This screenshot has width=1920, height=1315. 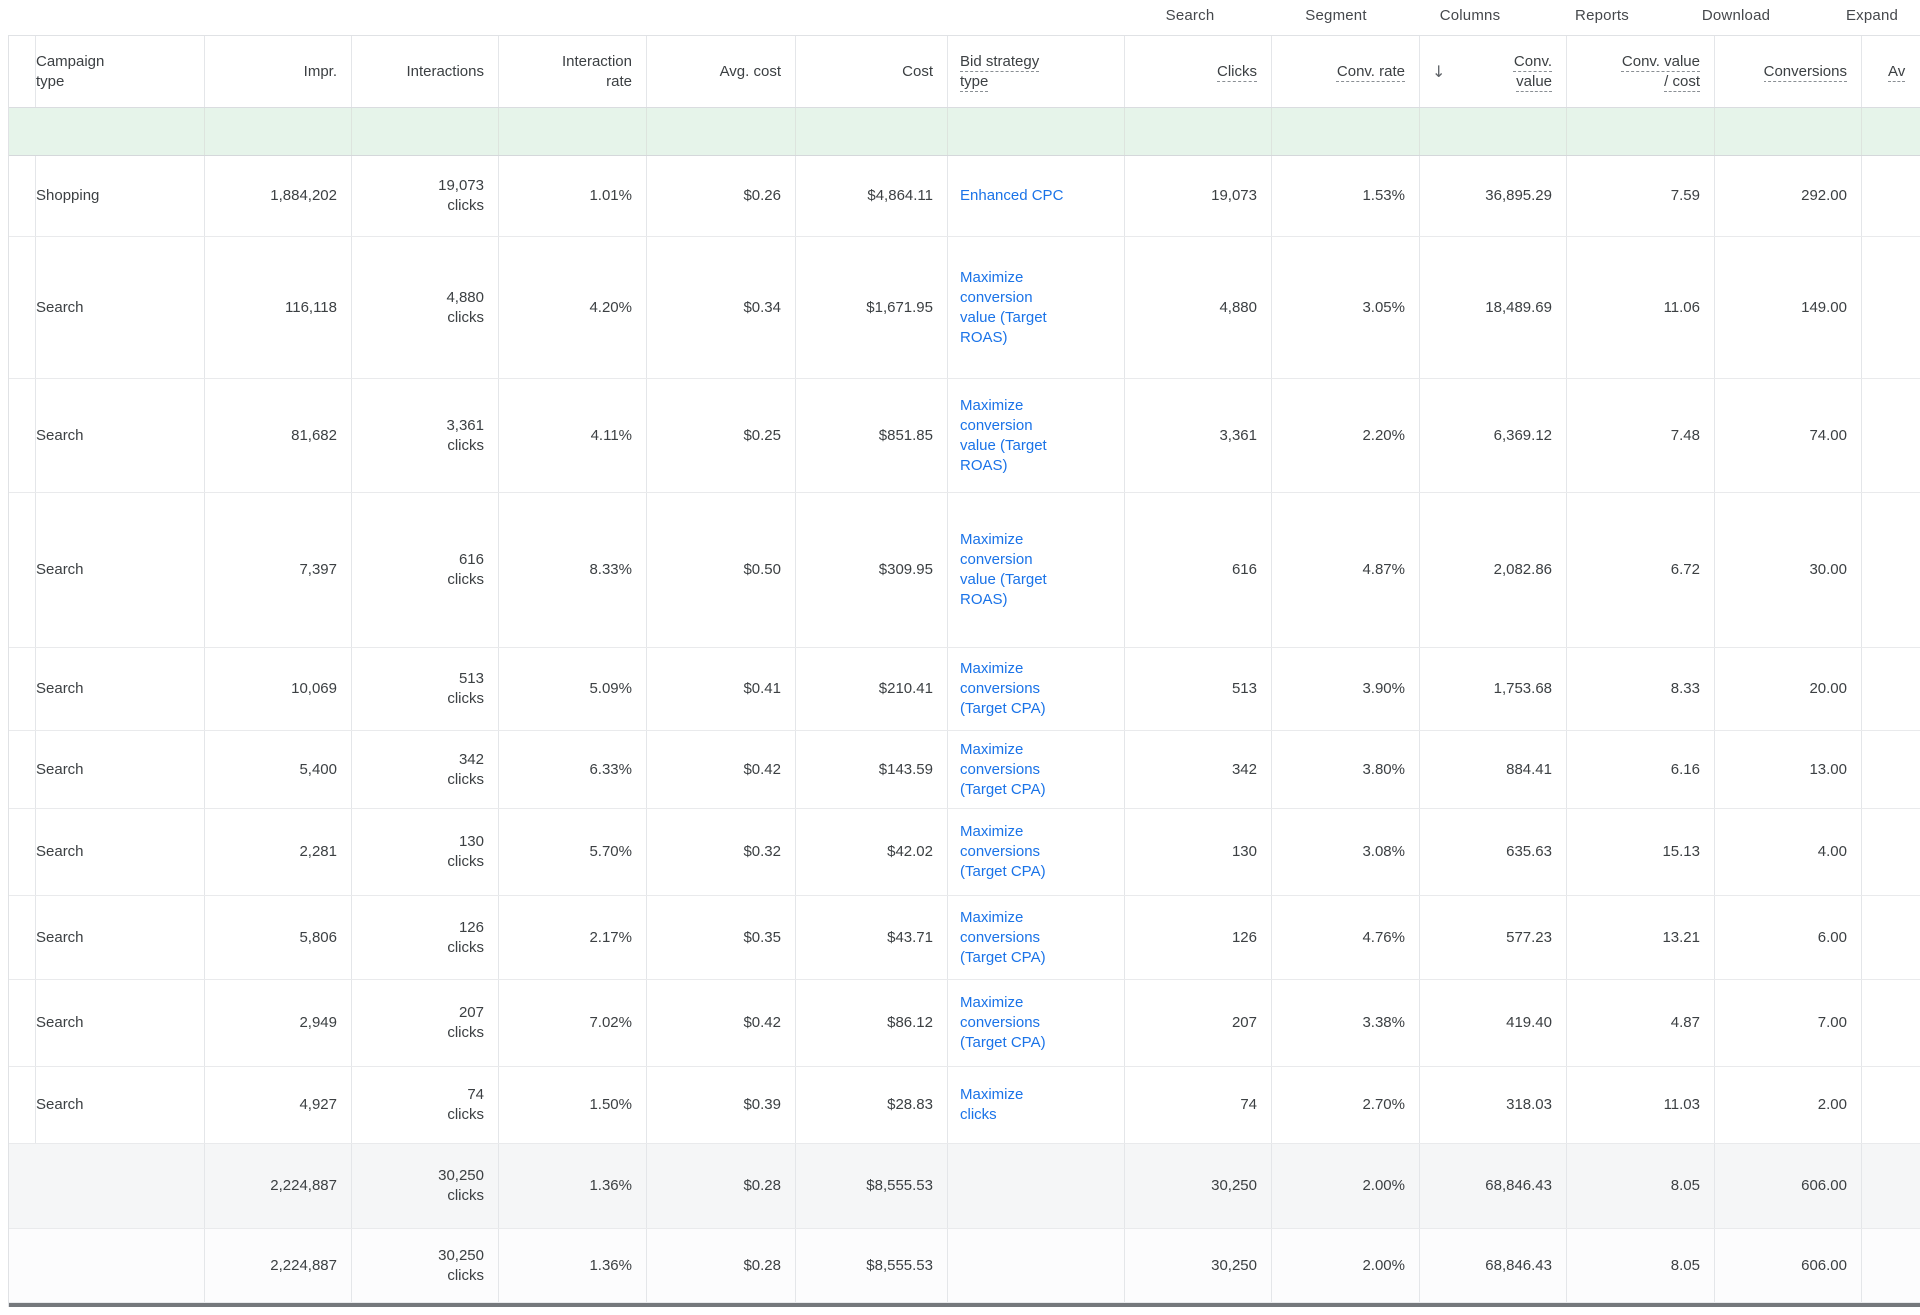 What do you see at coordinates (1832, 1104) in the screenshot?
I see `conversions-value: 2.00` at bounding box center [1832, 1104].